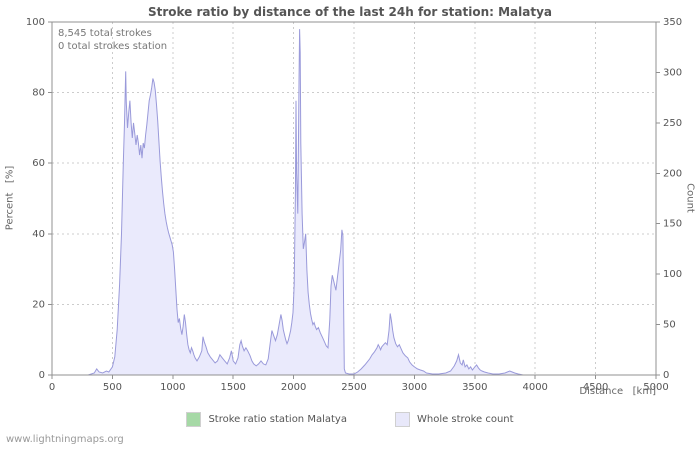 The width and height of the screenshot is (700, 450). What do you see at coordinates (672, 274) in the screenshot?
I see `y-right-tick-label: 100` at bounding box center [672, 274].